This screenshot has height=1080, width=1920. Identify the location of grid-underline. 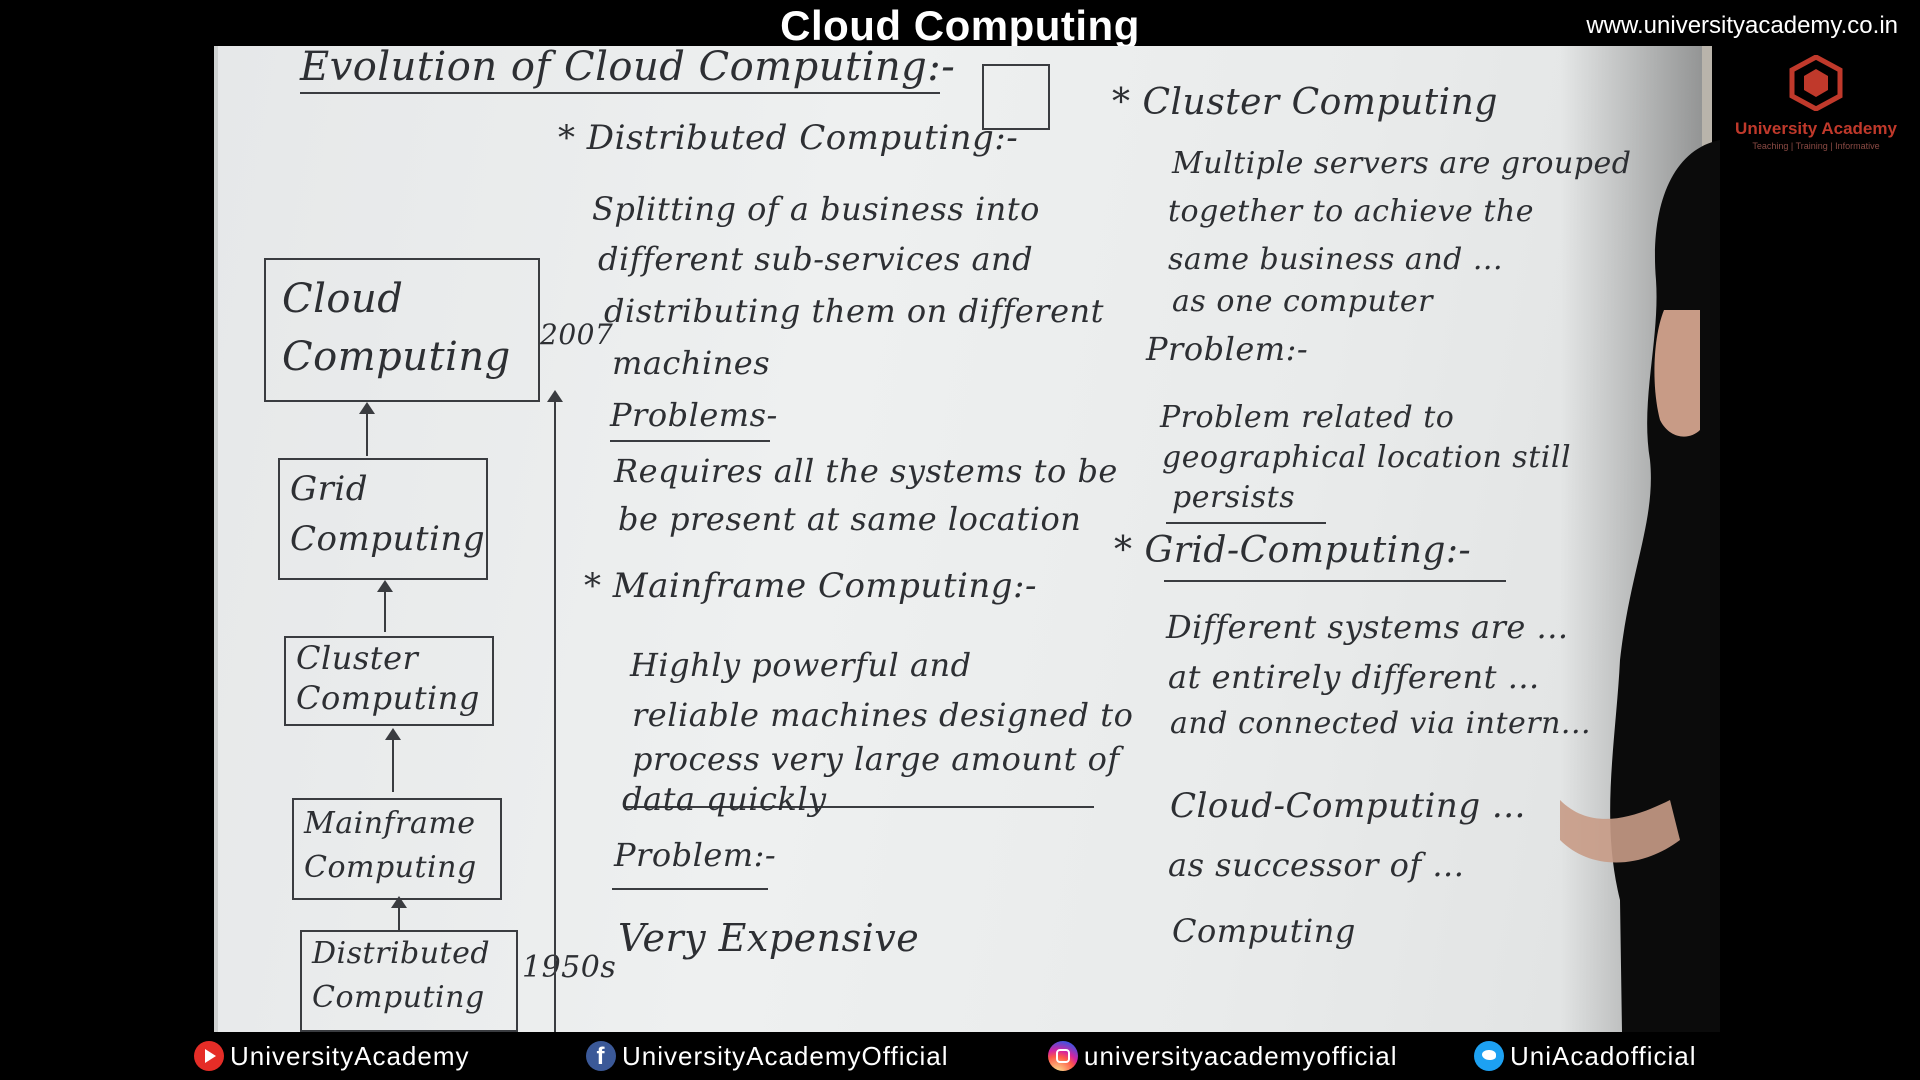
(1335, 581).